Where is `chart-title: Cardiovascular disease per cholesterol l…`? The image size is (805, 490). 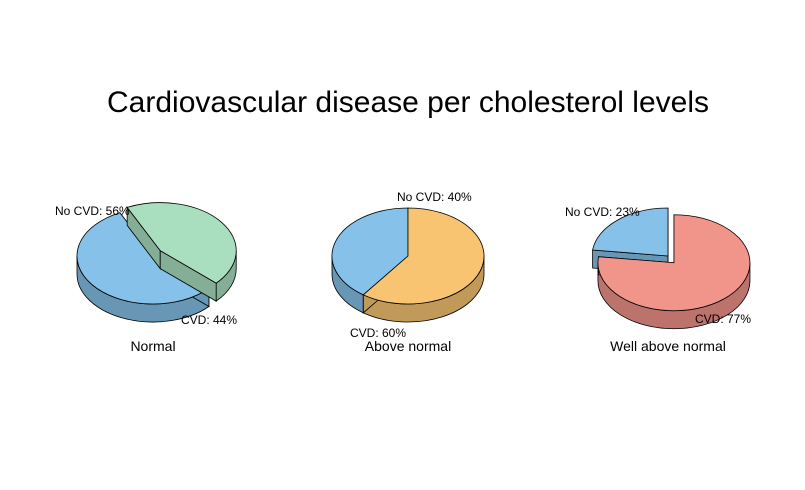
chart-title: Cardiovascular disease per cholesterol l… is located at coordinates (408, 102).